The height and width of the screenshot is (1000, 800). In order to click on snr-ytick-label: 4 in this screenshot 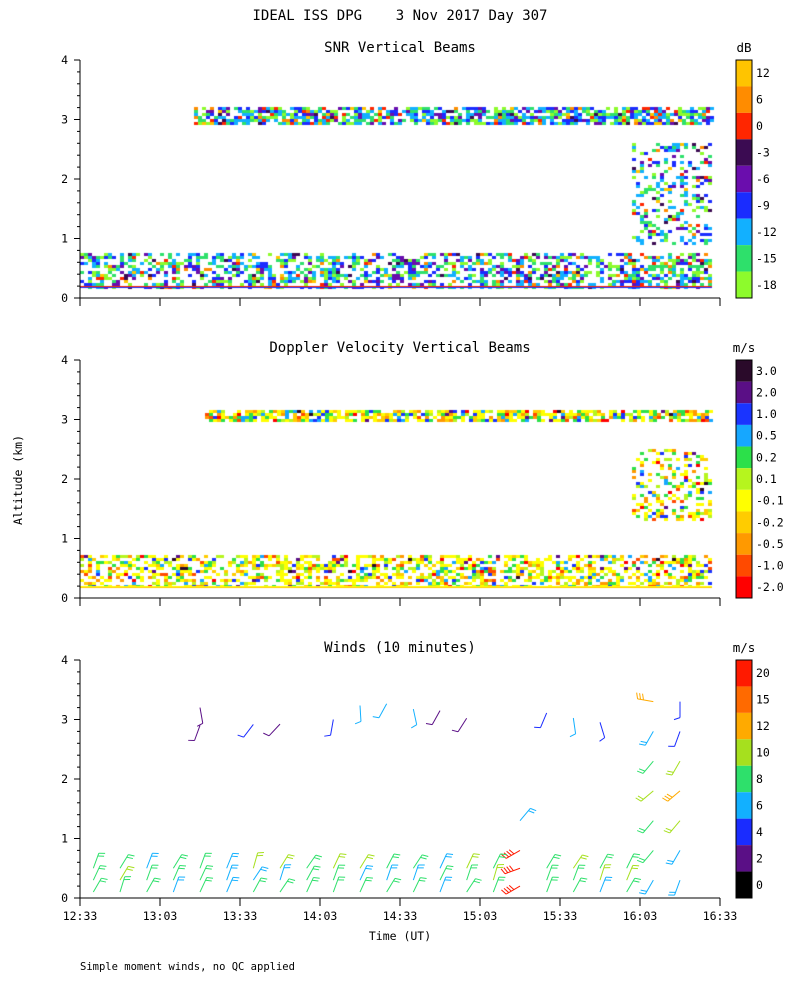, I will do `click(64, 60)`.